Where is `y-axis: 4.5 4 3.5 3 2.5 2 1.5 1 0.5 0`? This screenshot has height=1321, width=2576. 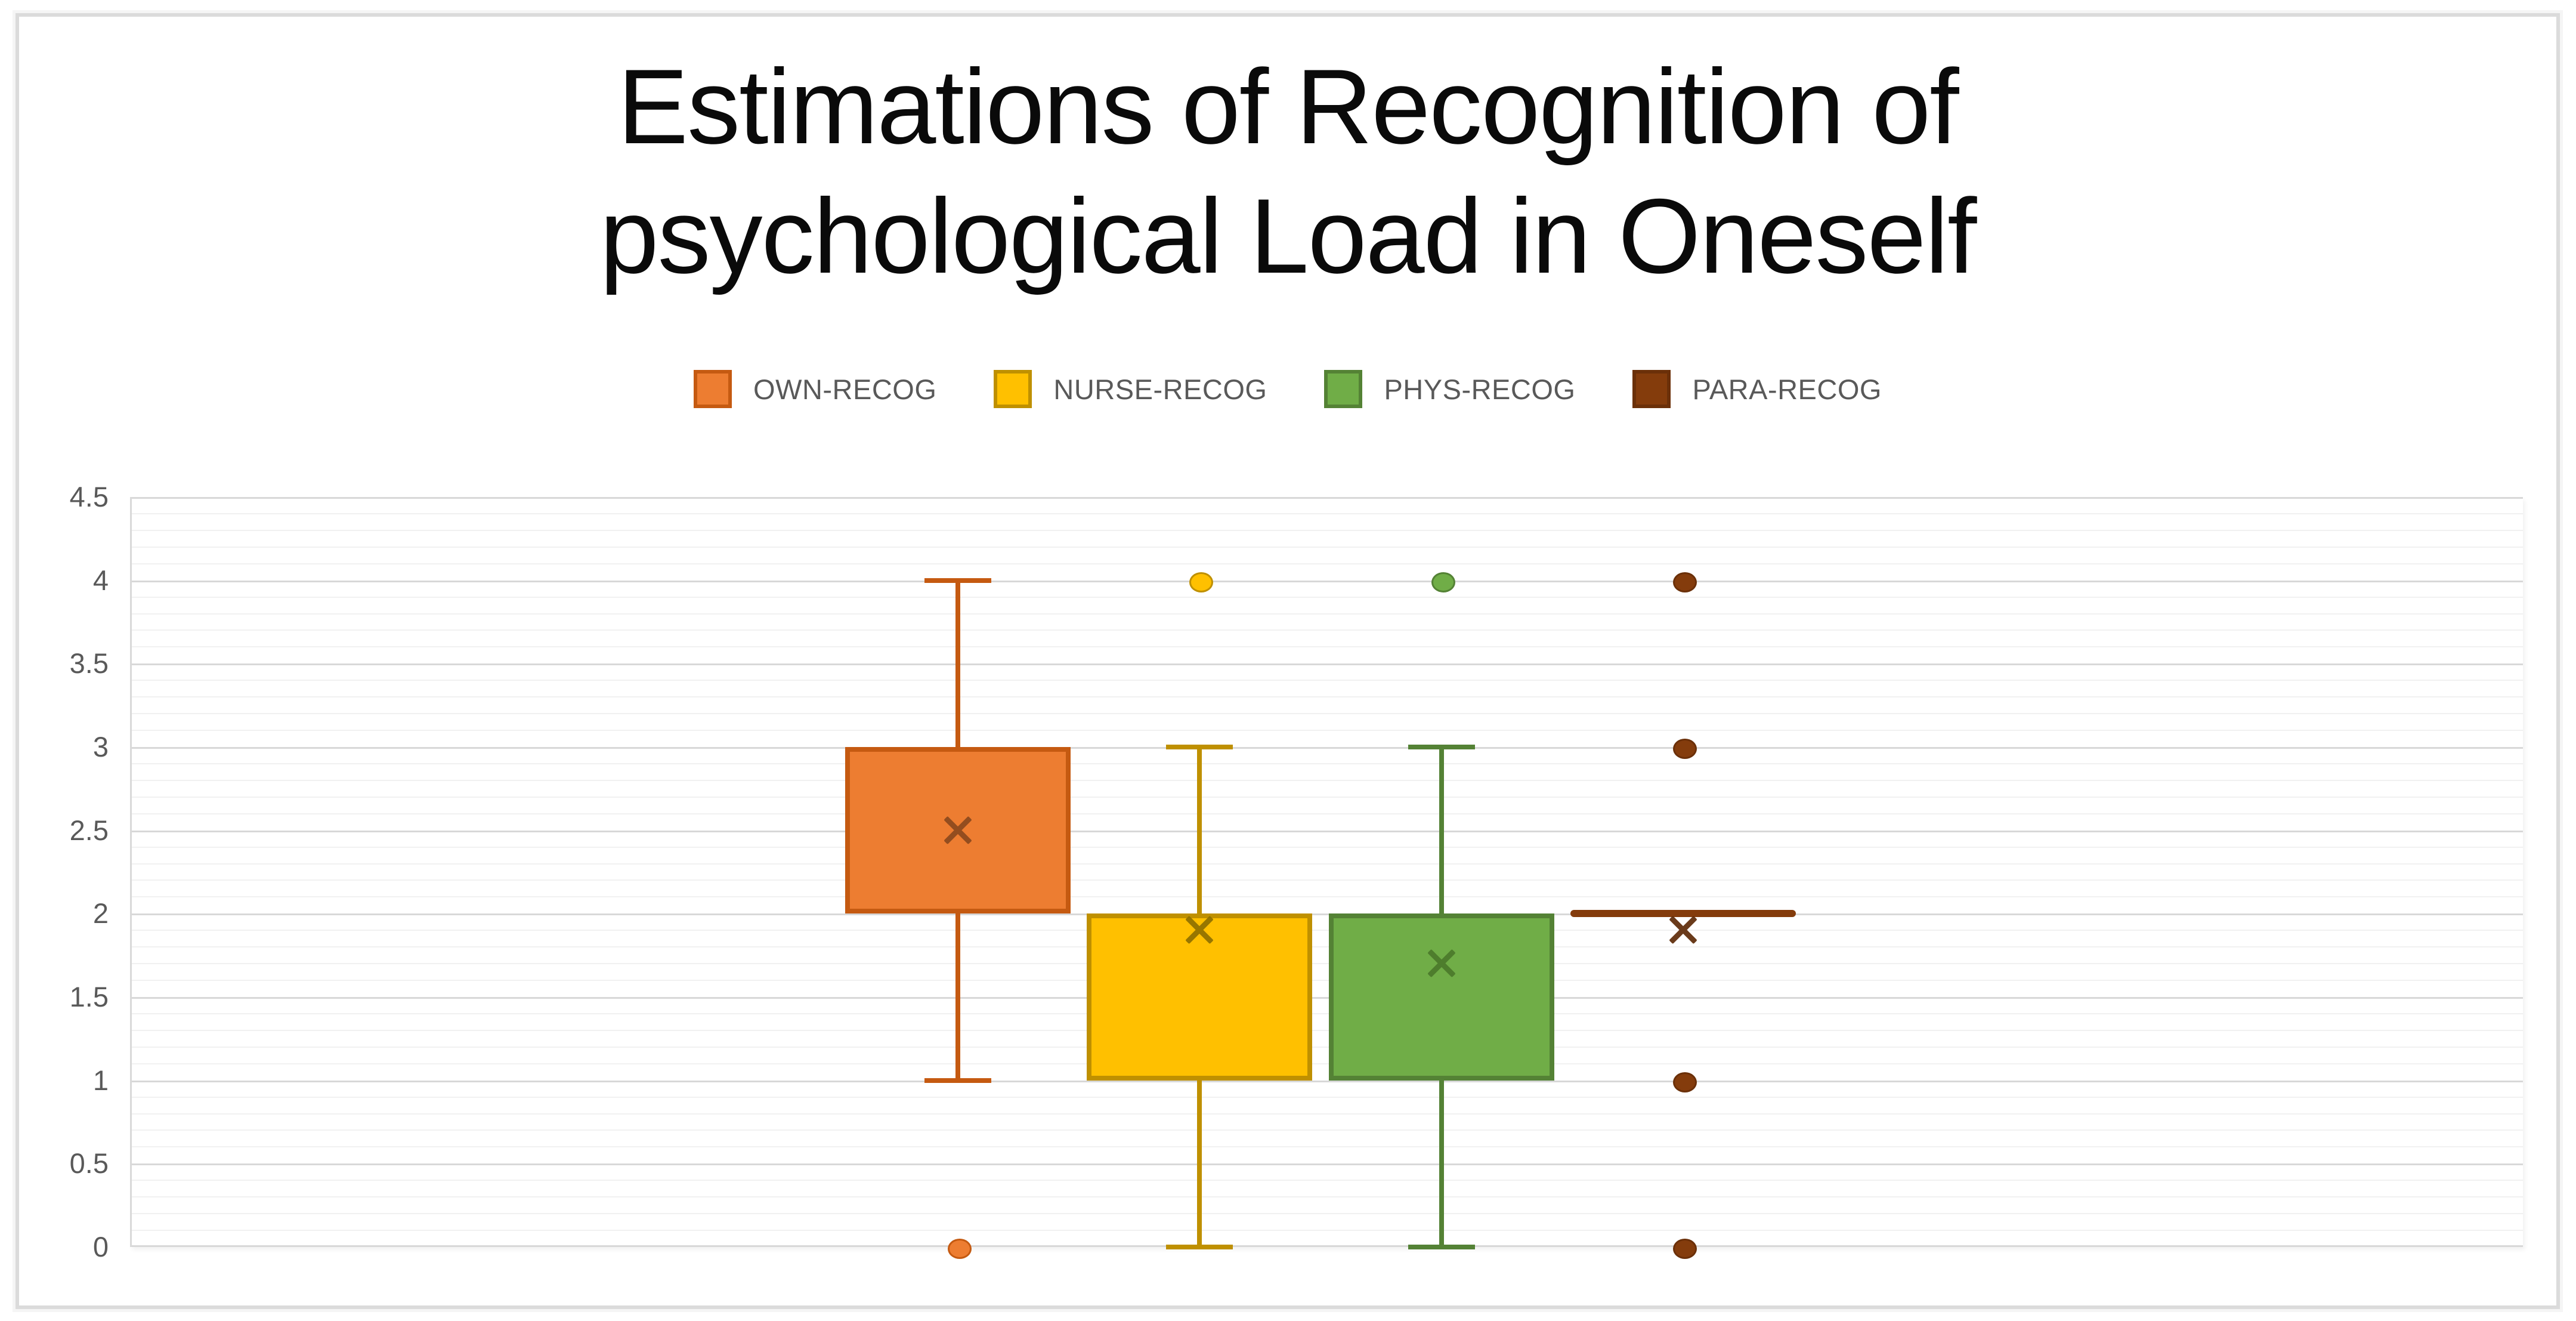
y-axis: 4.5 4 3.5 3 2.5 2 1.5 1 0.5 0 is located at coordinates (64, 872).